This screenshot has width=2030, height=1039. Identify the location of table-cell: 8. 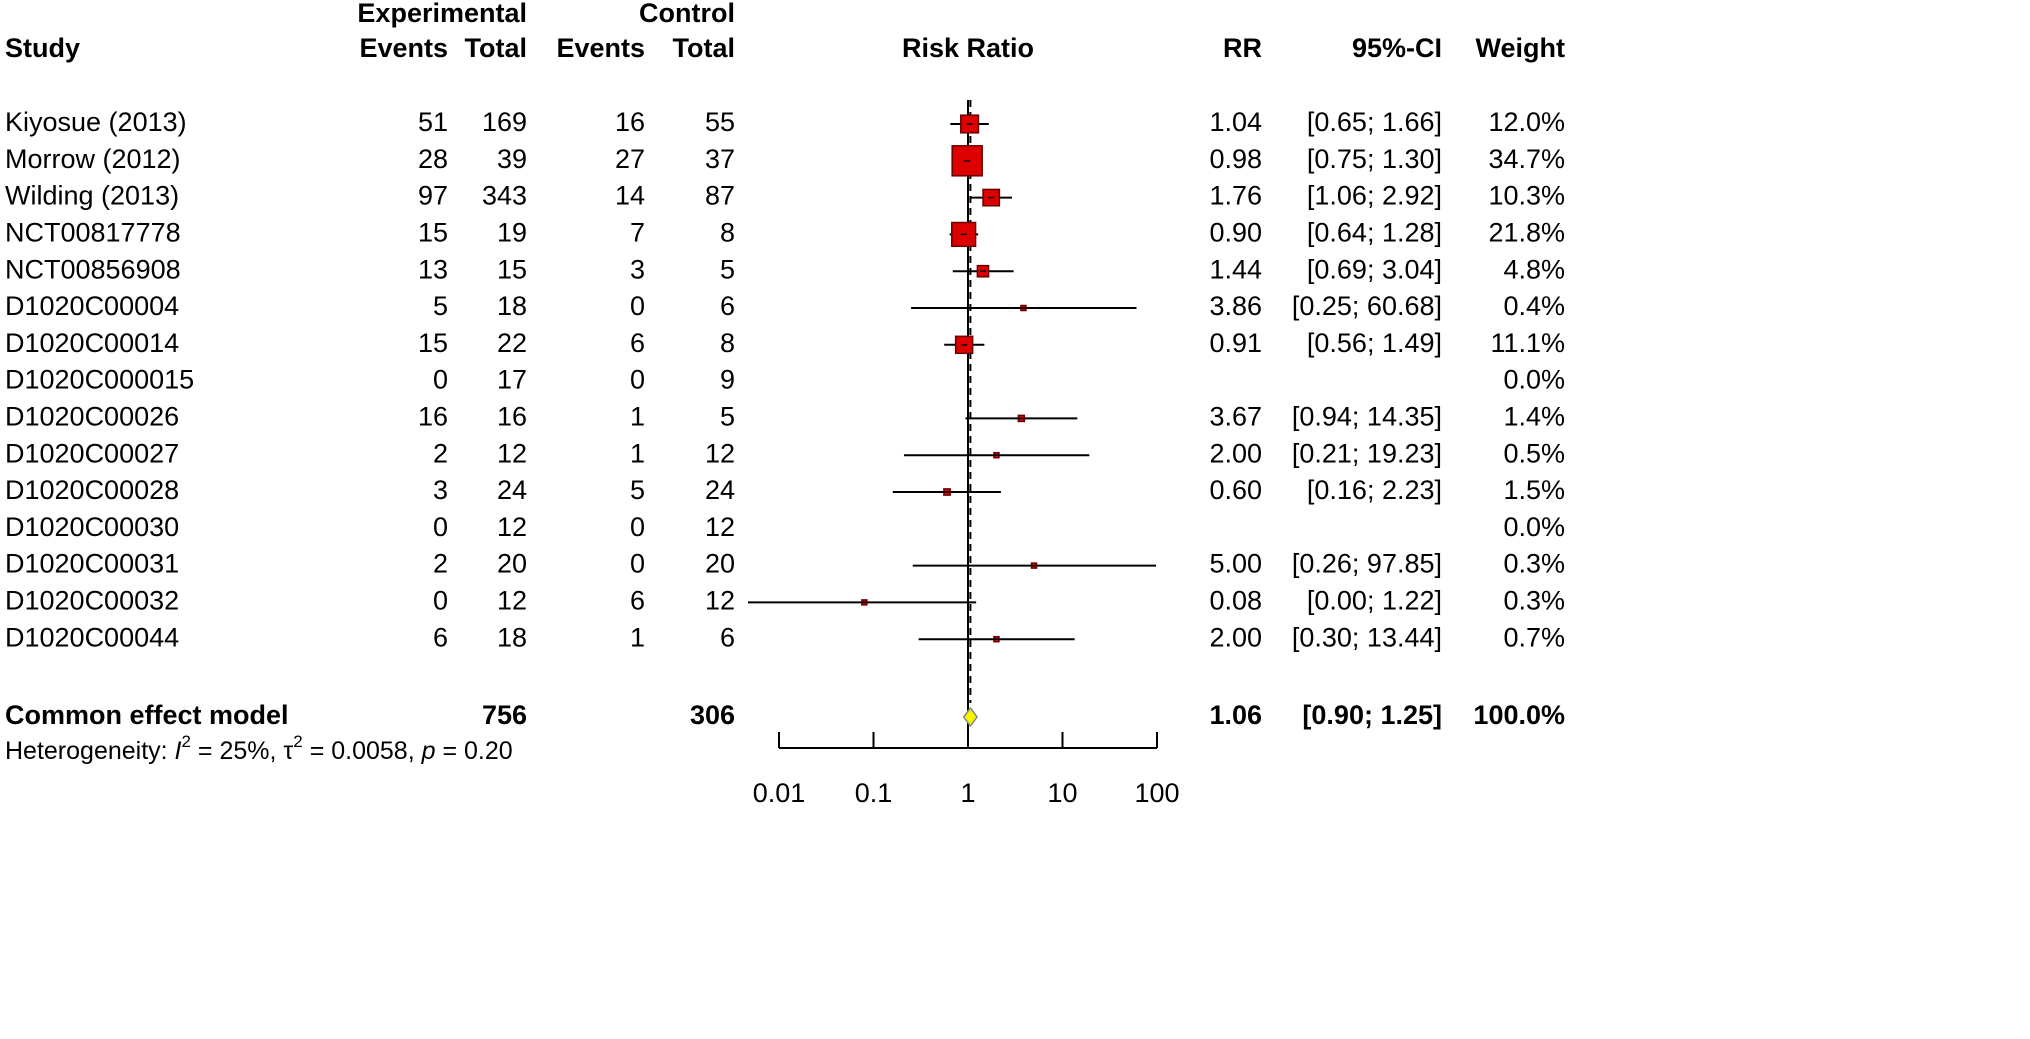
(727, 233).